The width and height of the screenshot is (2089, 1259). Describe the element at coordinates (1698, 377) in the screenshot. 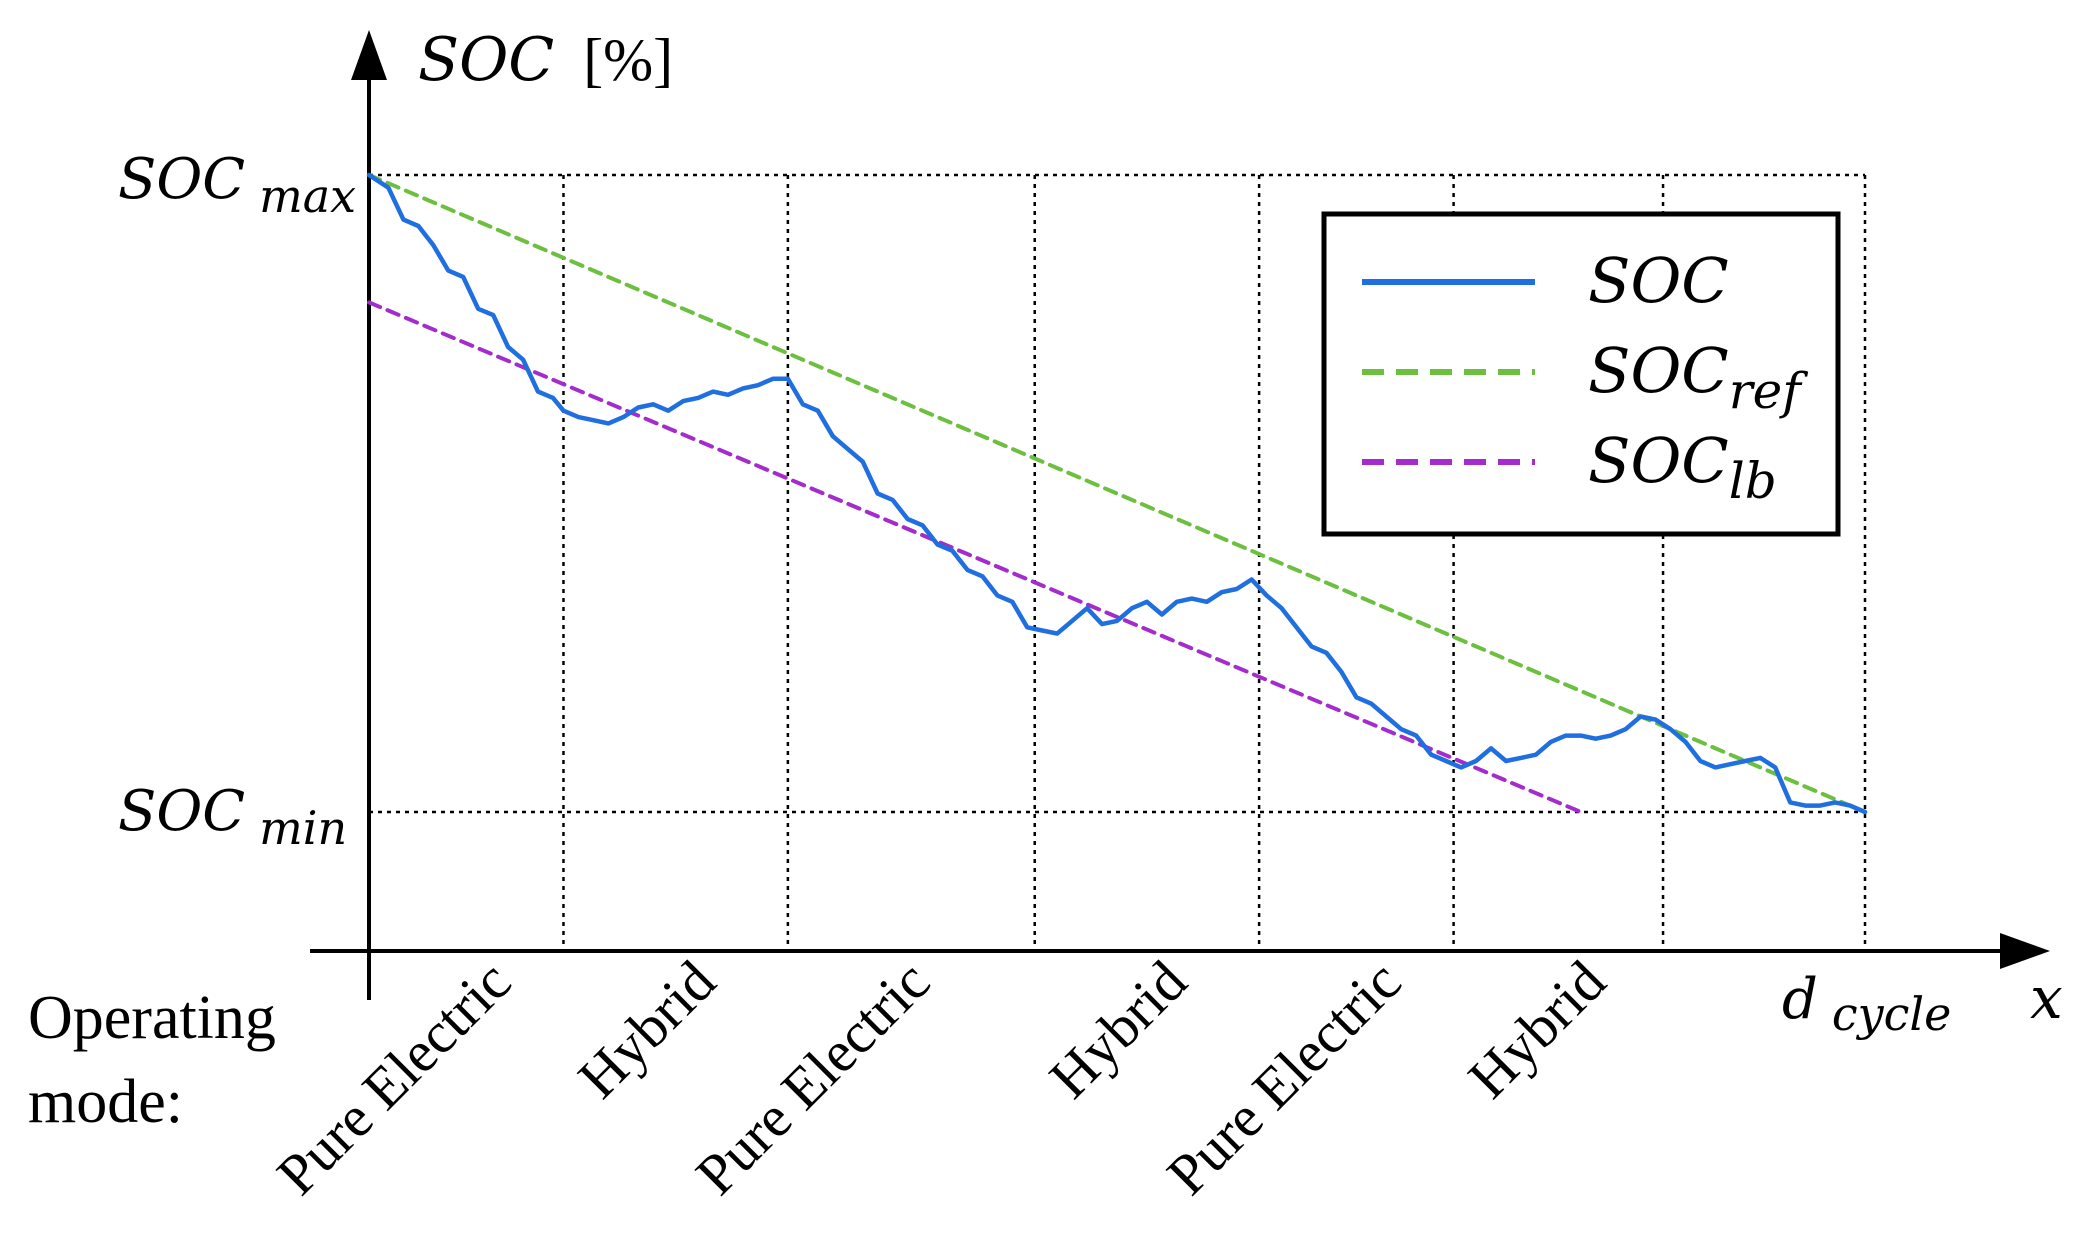

I see `legend-label-soc-ref: SOCref` at that location.